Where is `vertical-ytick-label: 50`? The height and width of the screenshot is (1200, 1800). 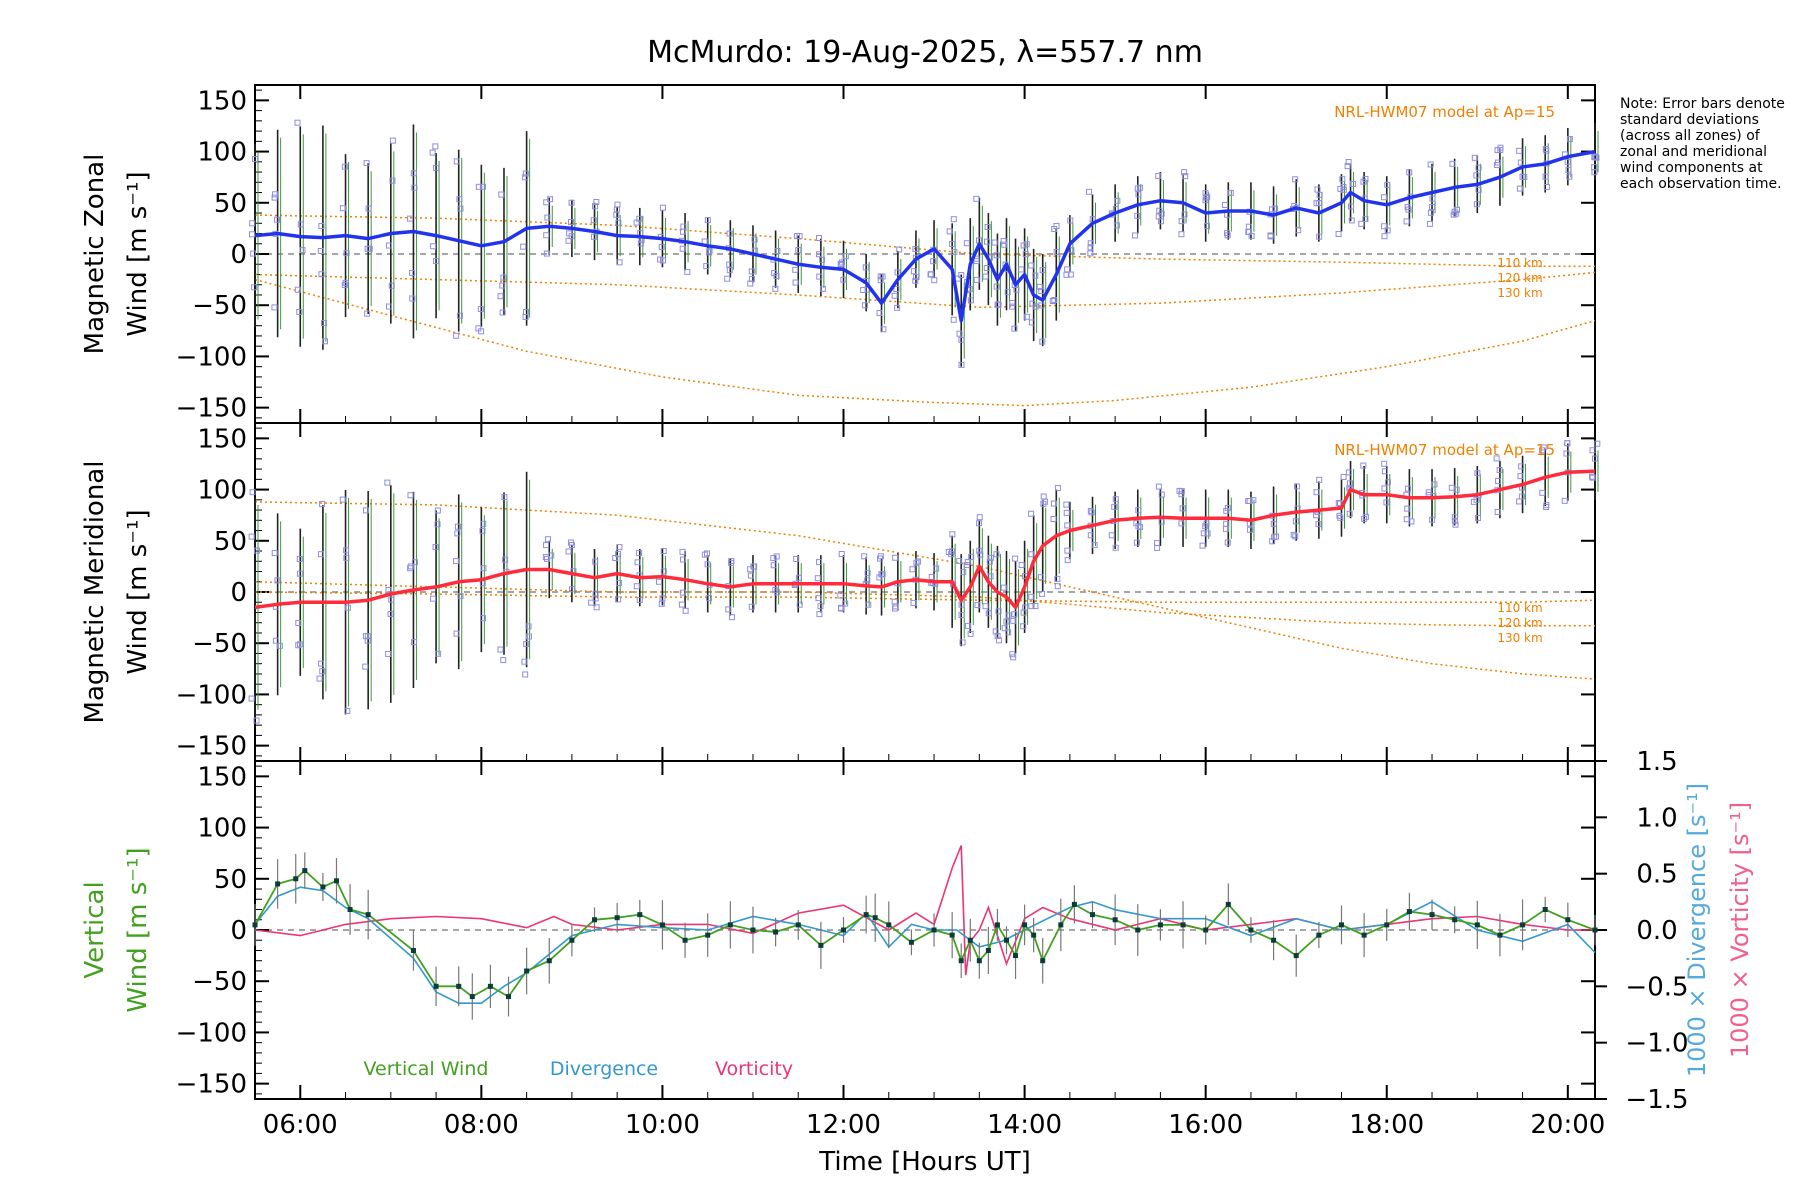 vertical-ytick-label: 50 is located at coordinates (230, 880).